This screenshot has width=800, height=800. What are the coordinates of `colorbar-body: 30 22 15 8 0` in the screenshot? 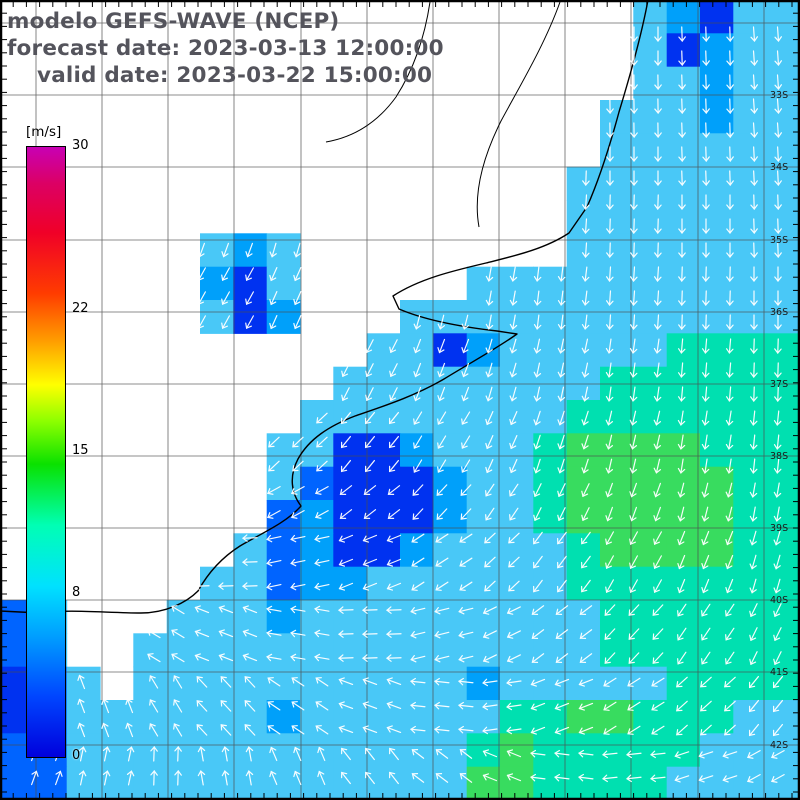 It's located at (64, 450).